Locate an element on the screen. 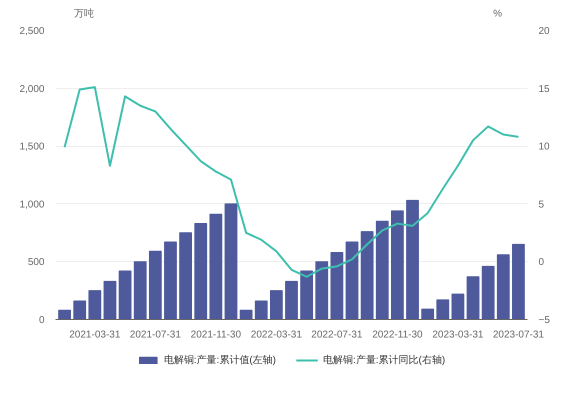  x-tick-label: 2022-07-31 is located at coordinates (337, 335).